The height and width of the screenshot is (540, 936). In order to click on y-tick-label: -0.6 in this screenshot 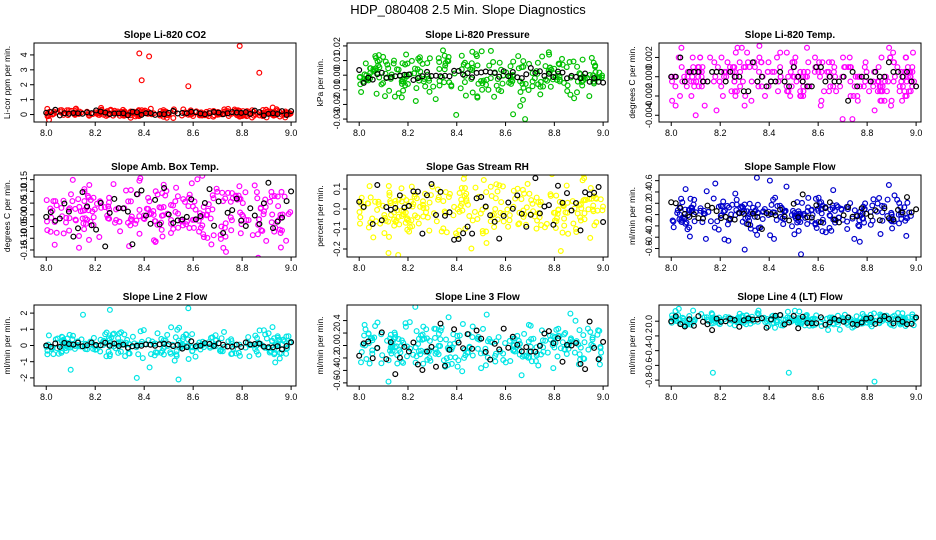, I will do `click(649, 366)`.